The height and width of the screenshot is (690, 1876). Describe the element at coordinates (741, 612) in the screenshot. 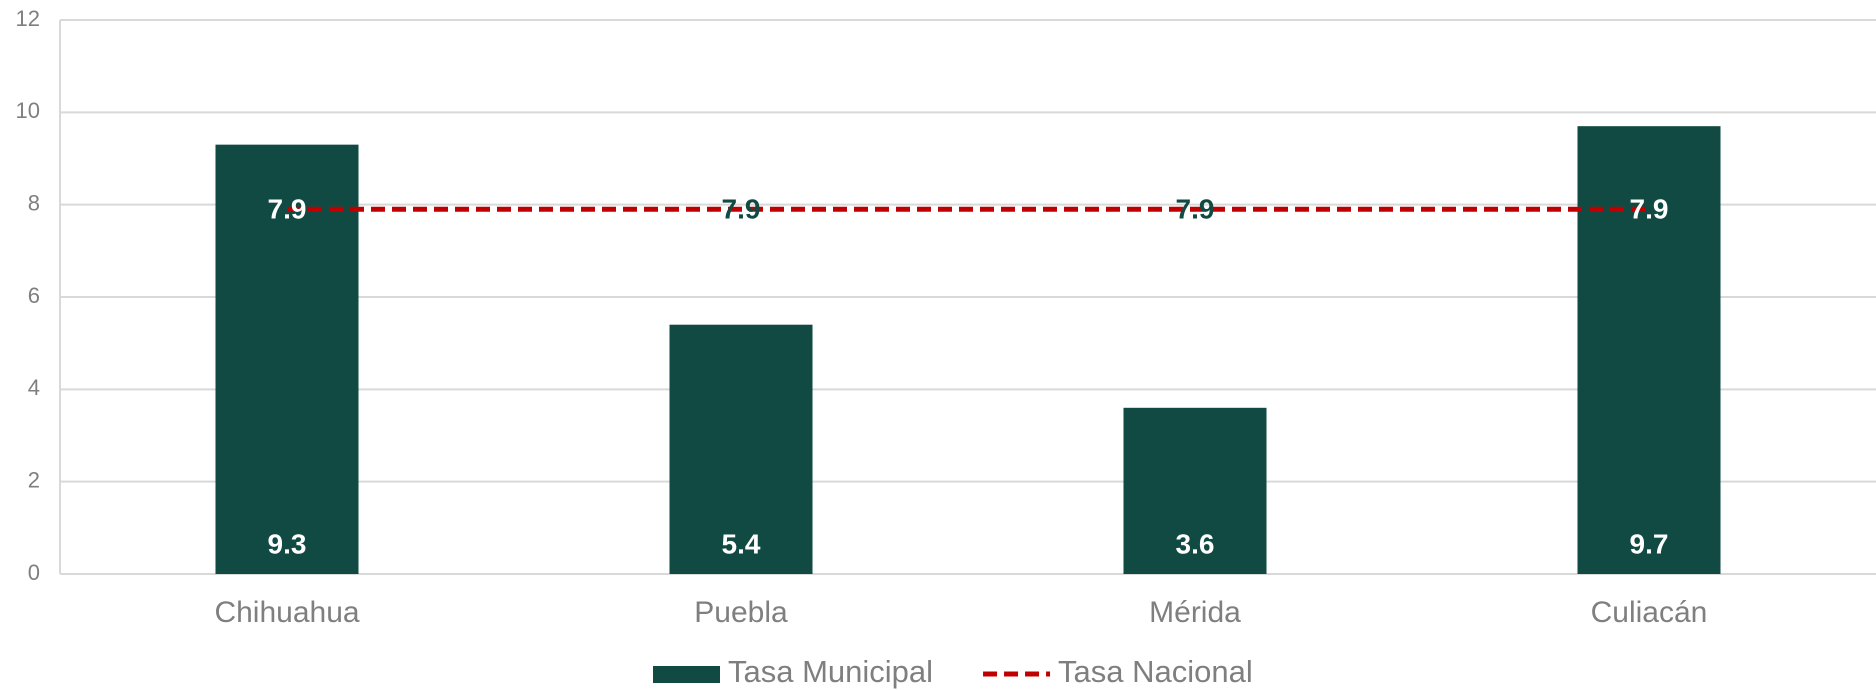

I see `x-tick-label: Puebla` at that location.